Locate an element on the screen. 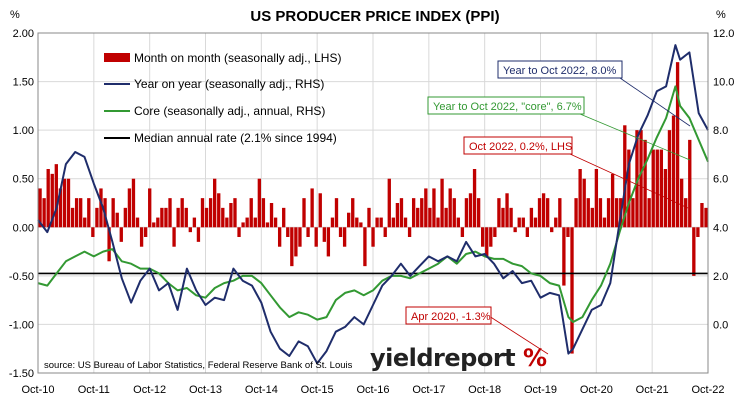 The height and width of the screenshot is (400, 751). legend-label-median: Median annual rate (2.1% since 1994) is located at coordinates (235, 138).